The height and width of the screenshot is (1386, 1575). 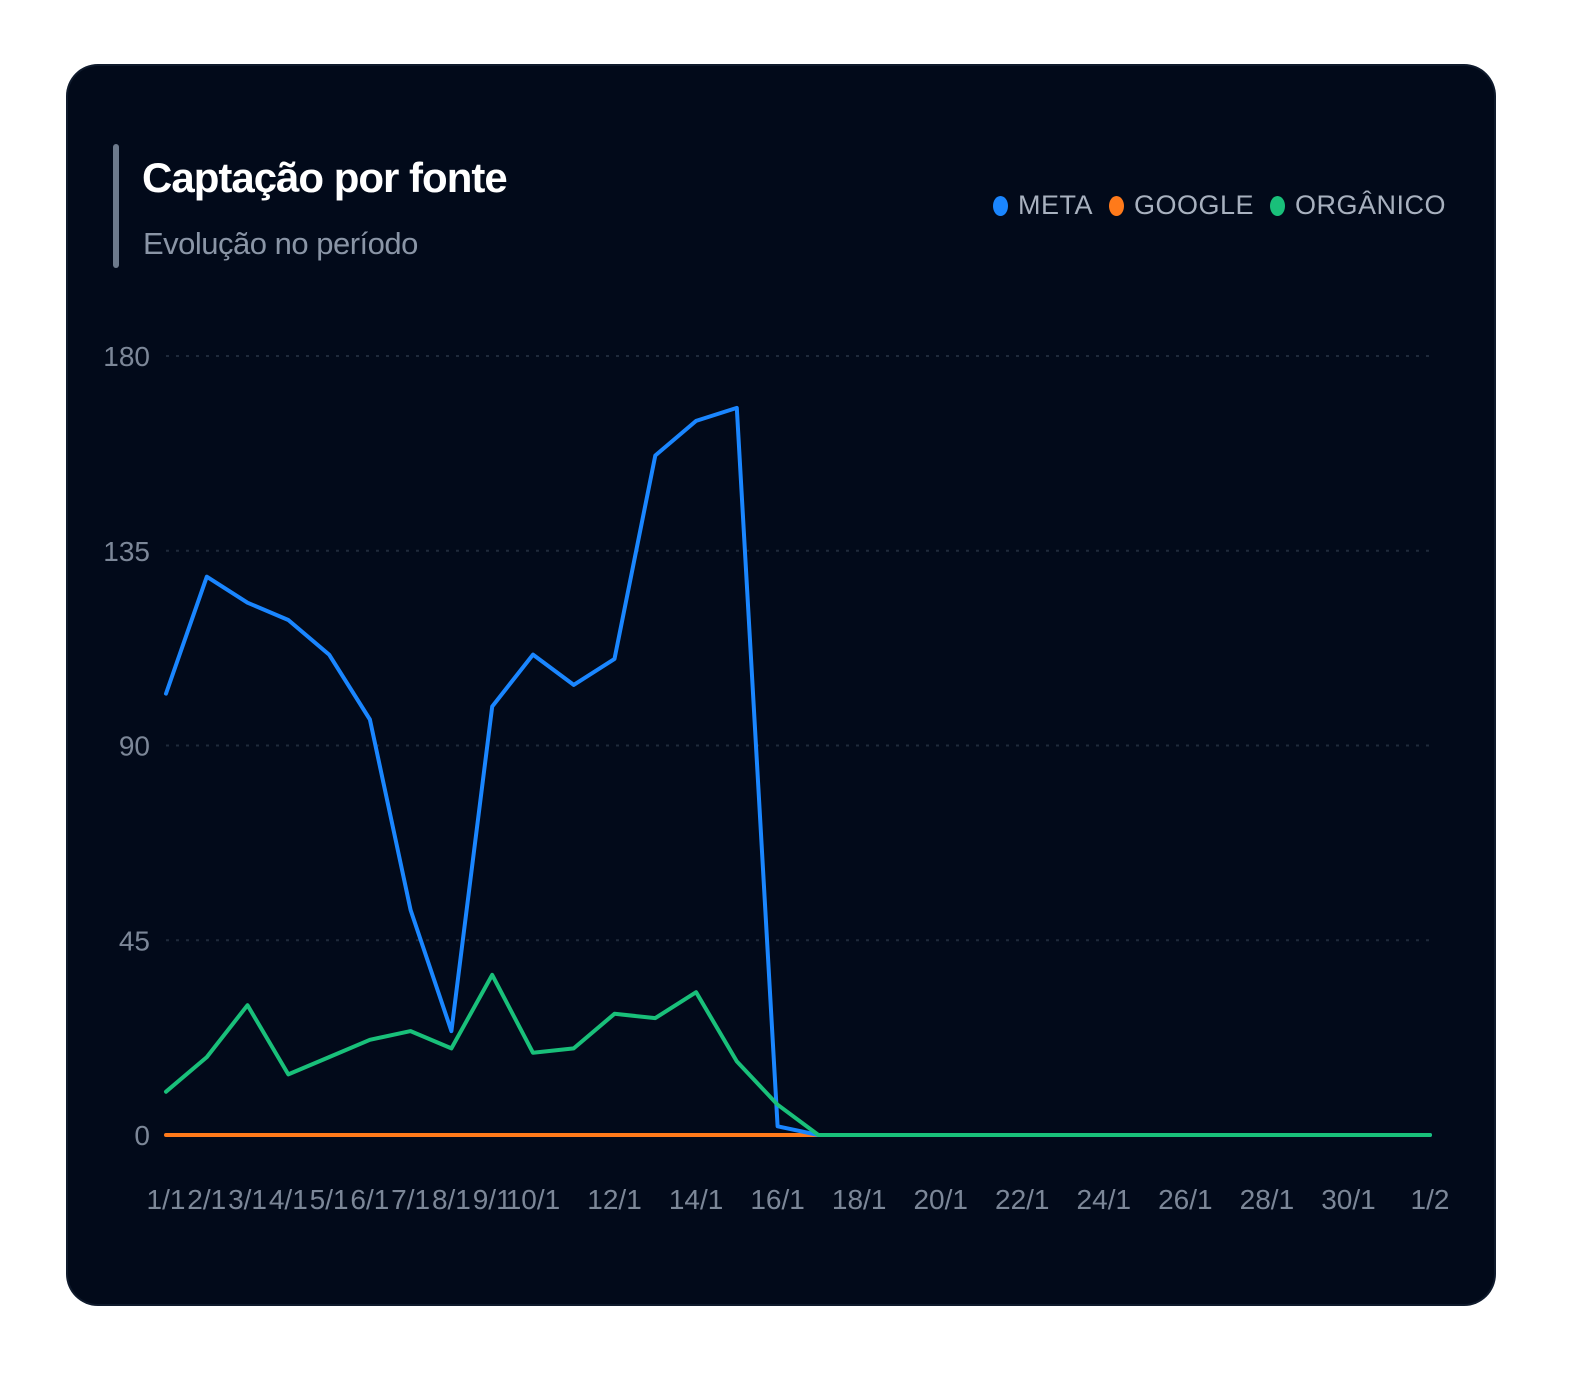 I want to click on y-tick-label: 135, so click(x=126, y=551).